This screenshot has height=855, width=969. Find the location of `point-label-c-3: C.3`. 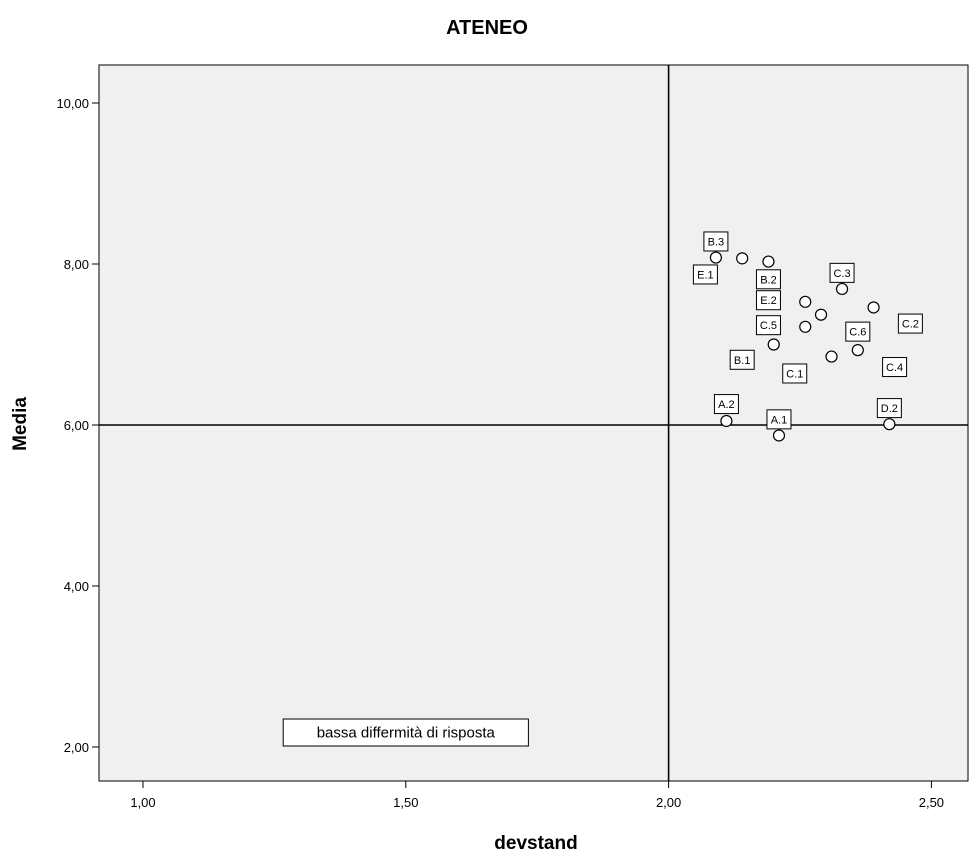

point-label-c-3: C.3 is located at coordinates (842, 272).